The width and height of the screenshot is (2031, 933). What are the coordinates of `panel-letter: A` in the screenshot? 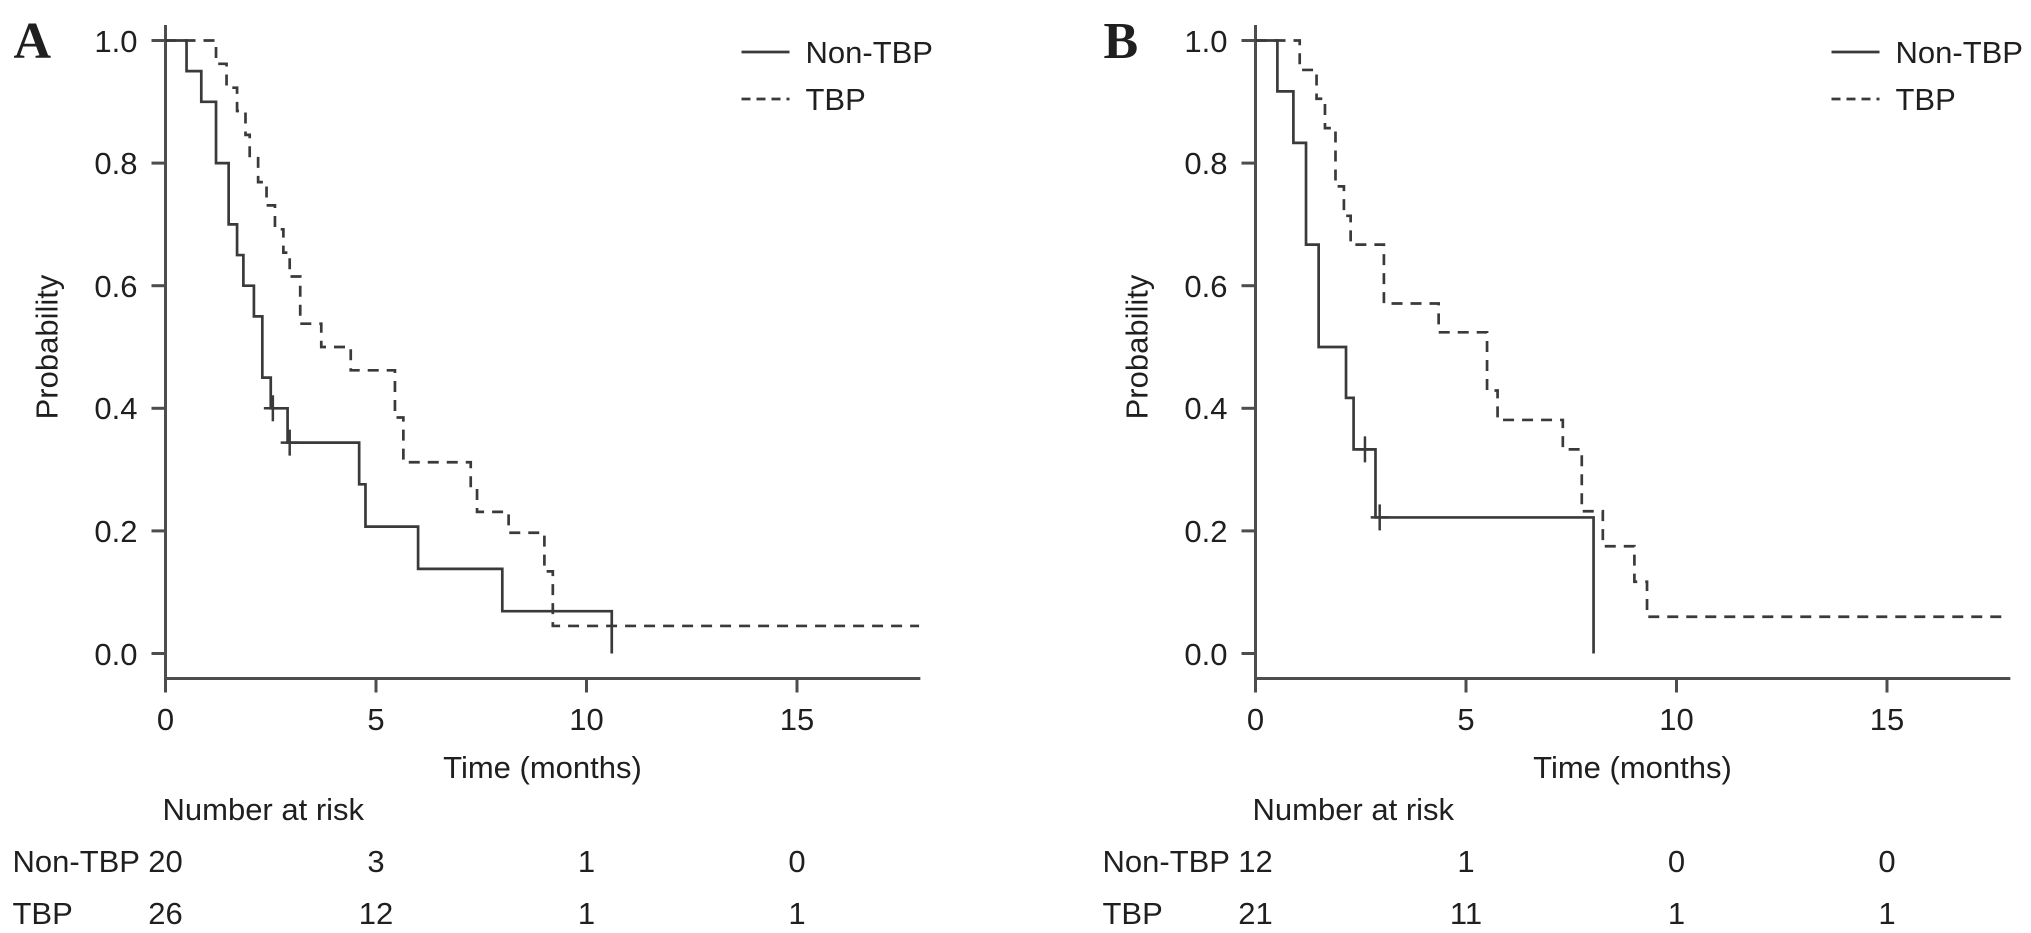 It's located at (32, 41).